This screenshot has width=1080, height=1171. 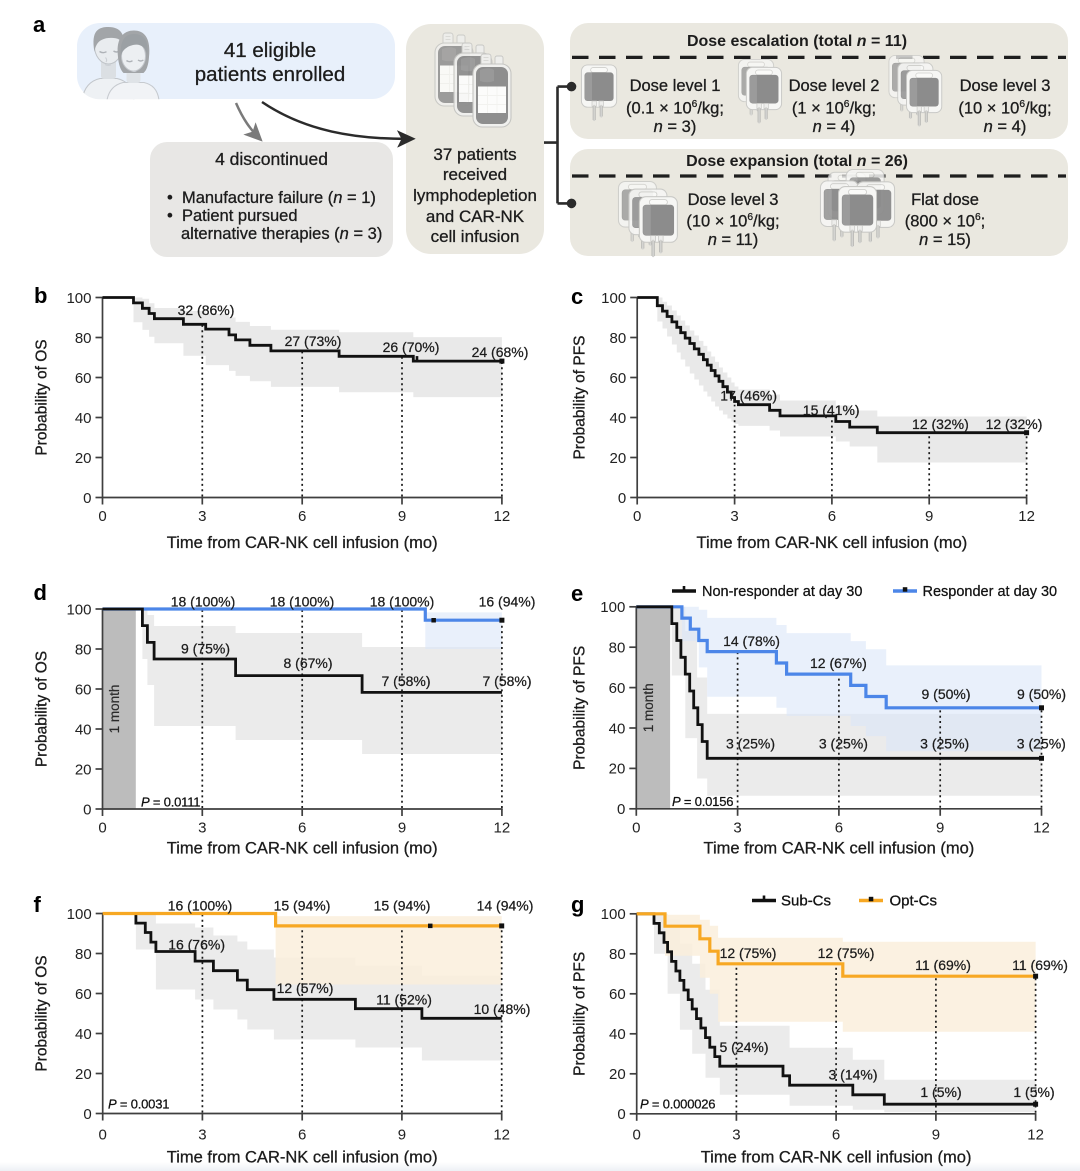 What do you see at coordinates (990, 592) in the screenshot?
I see `svg-text: Responder at day 30` at bounding box center [990, 592].